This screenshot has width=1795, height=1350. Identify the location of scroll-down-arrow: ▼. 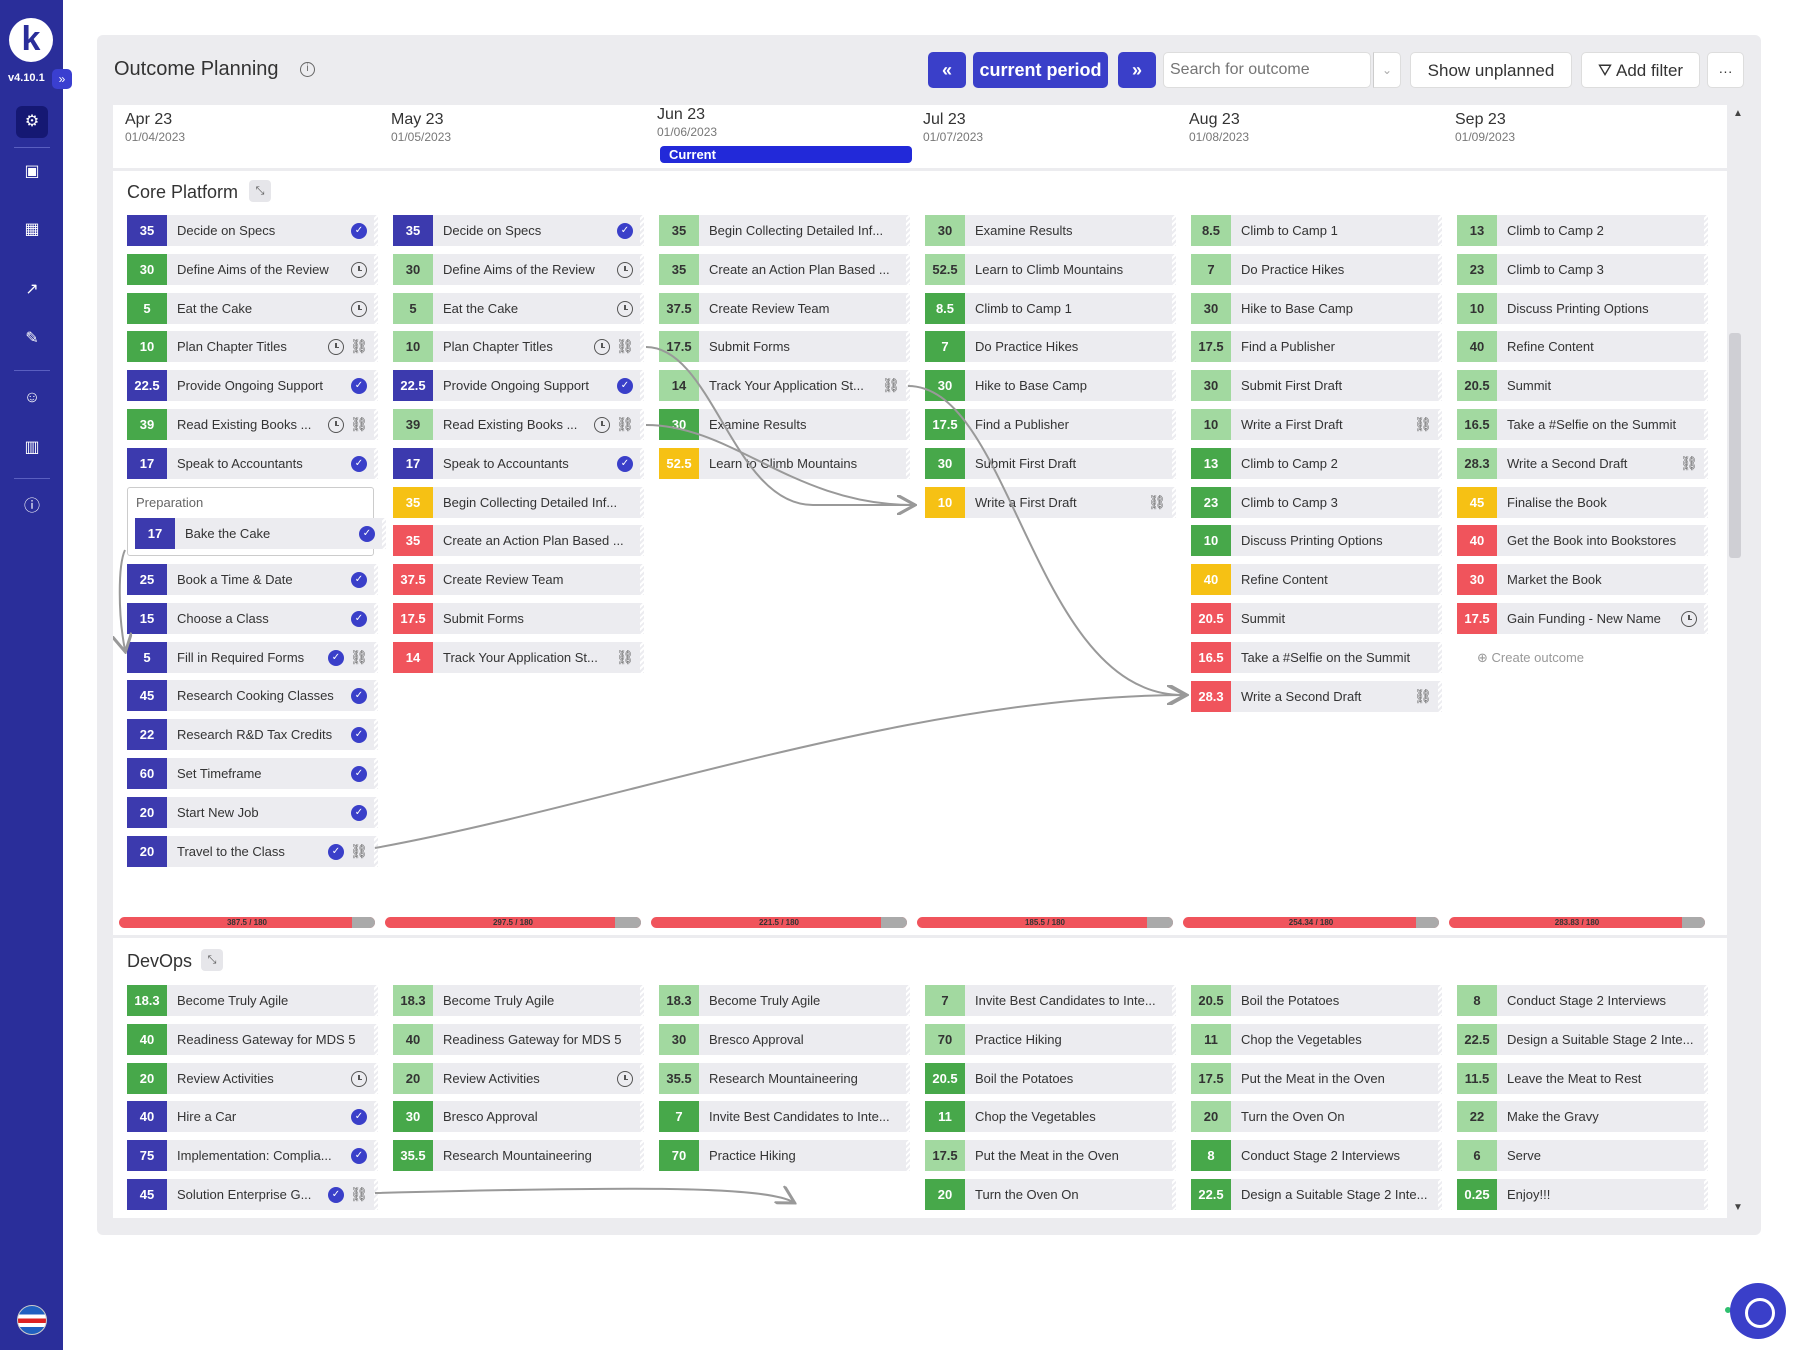
(1738, 1207).